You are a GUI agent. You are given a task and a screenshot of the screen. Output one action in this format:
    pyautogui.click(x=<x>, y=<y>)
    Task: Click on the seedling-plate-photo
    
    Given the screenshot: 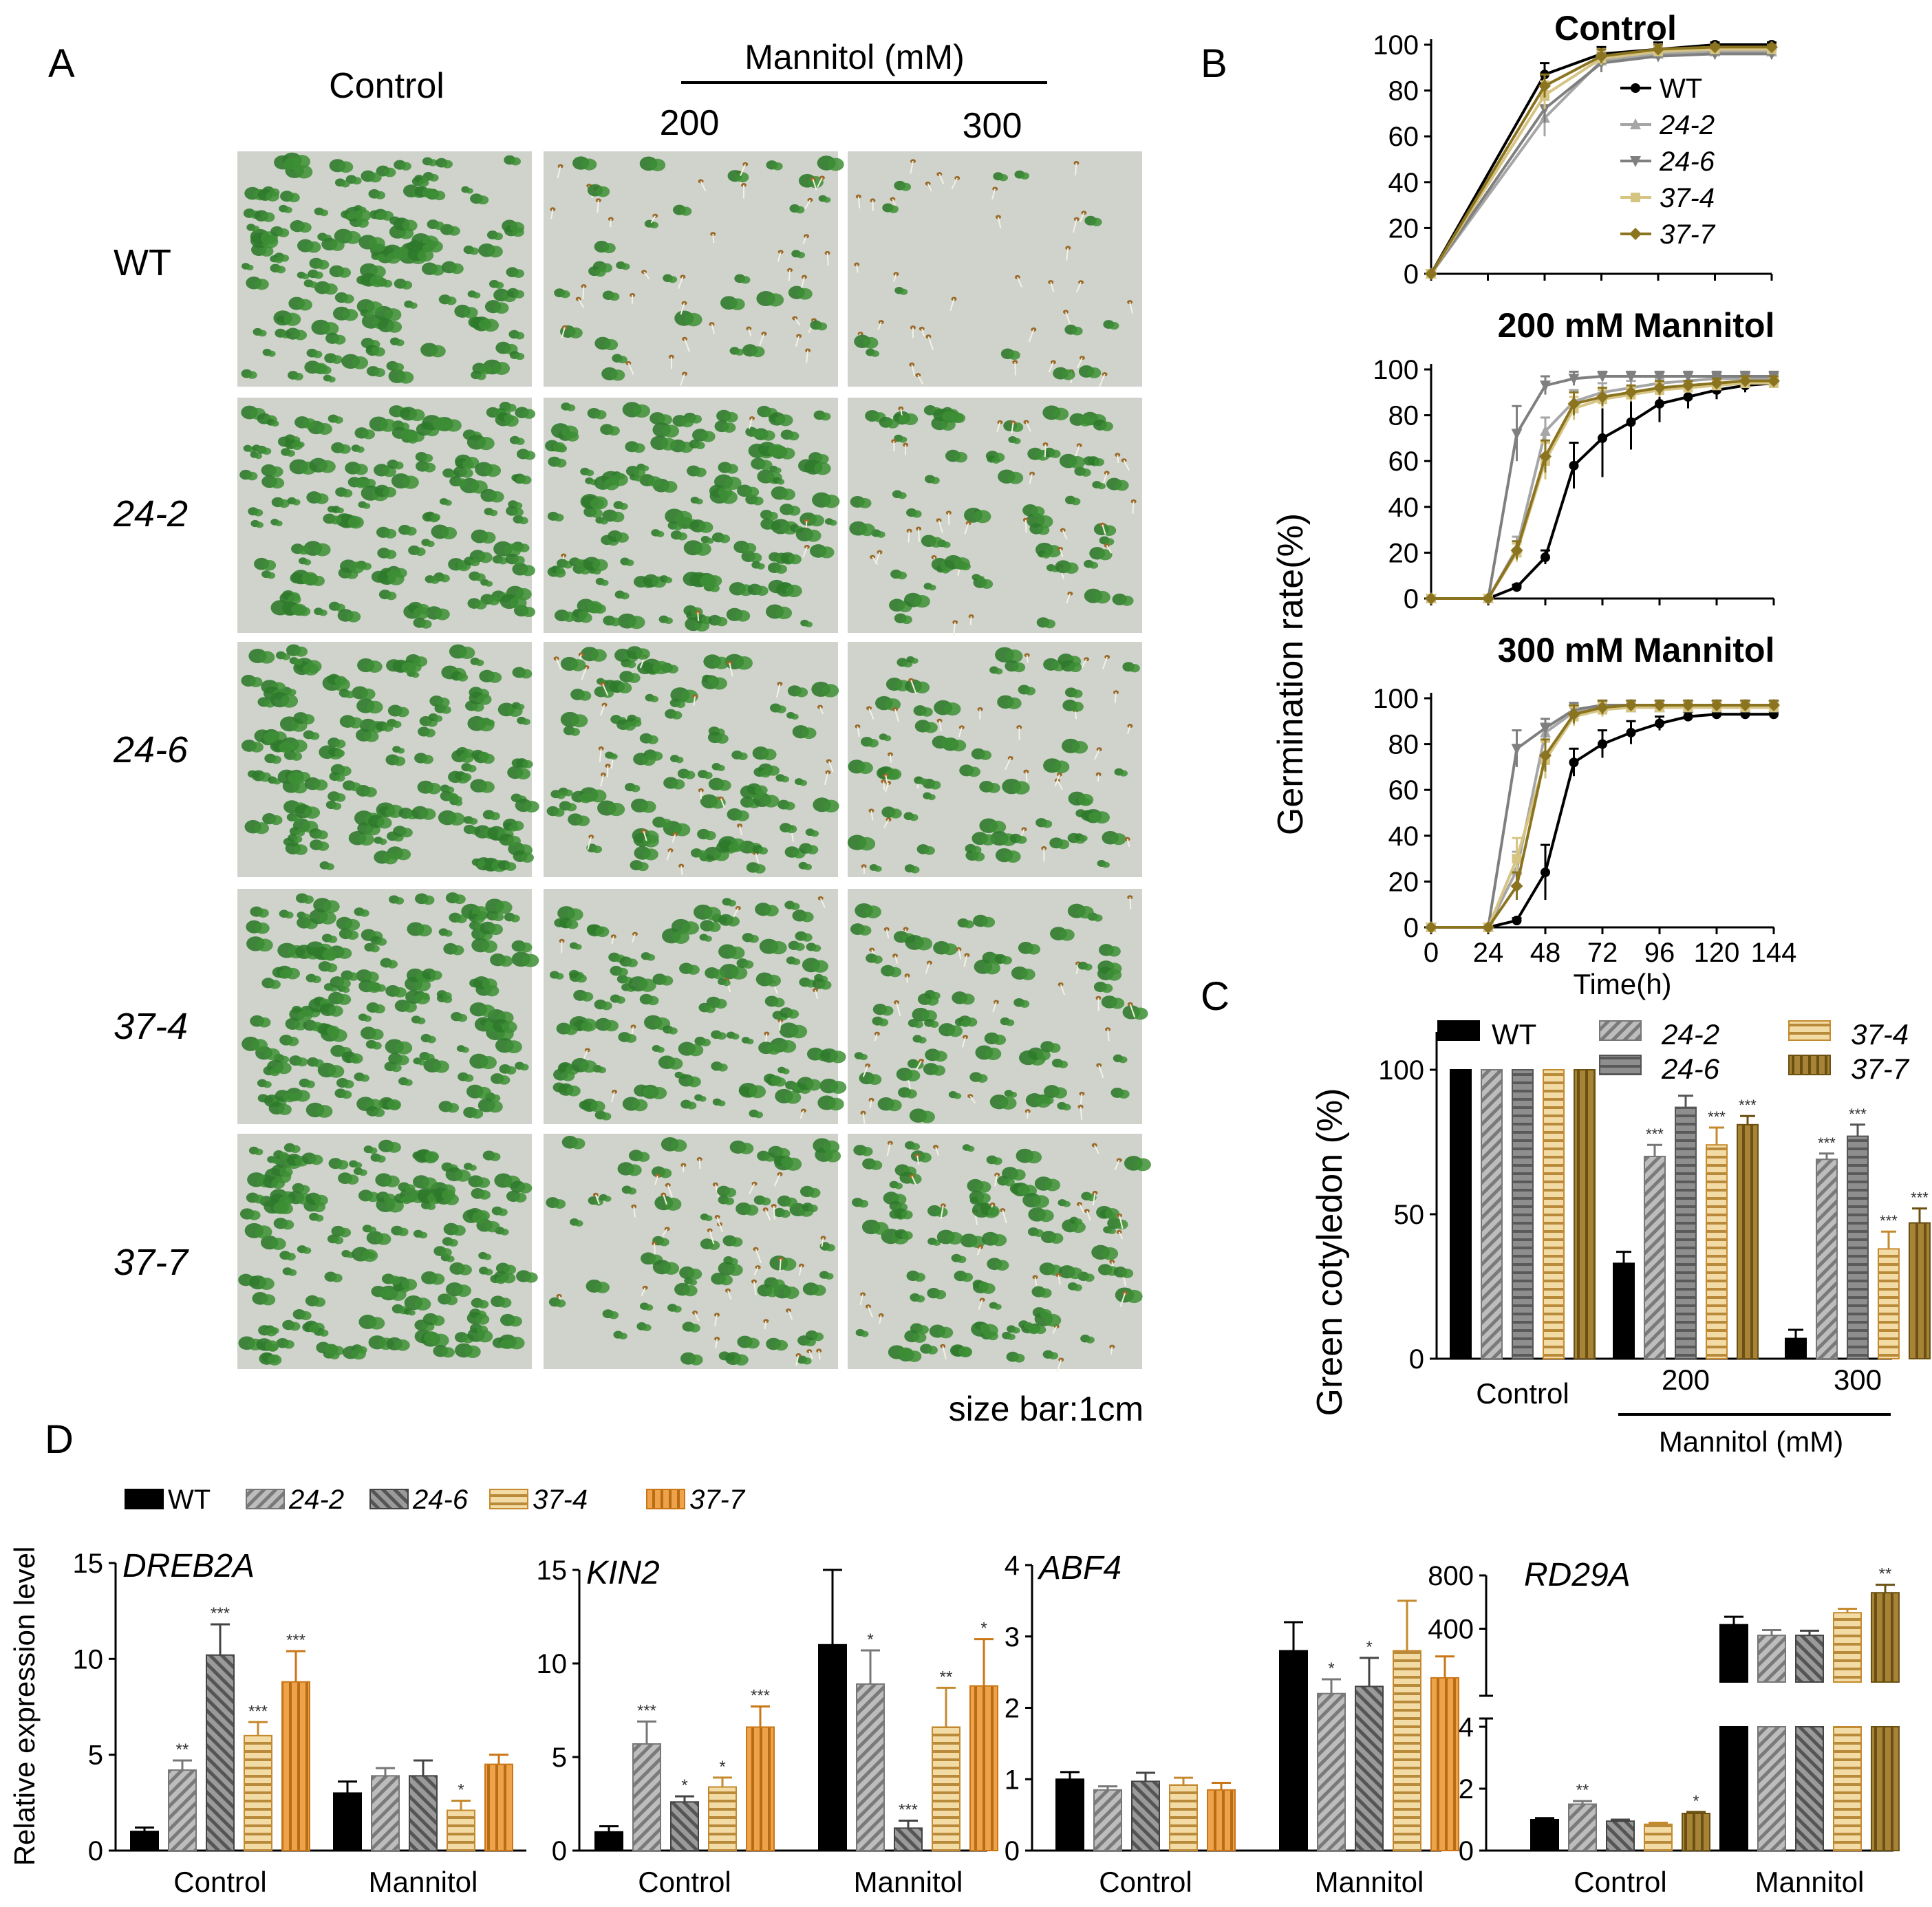 What is the action you would take?
    pyautogui.click(x=995, y=759)
    